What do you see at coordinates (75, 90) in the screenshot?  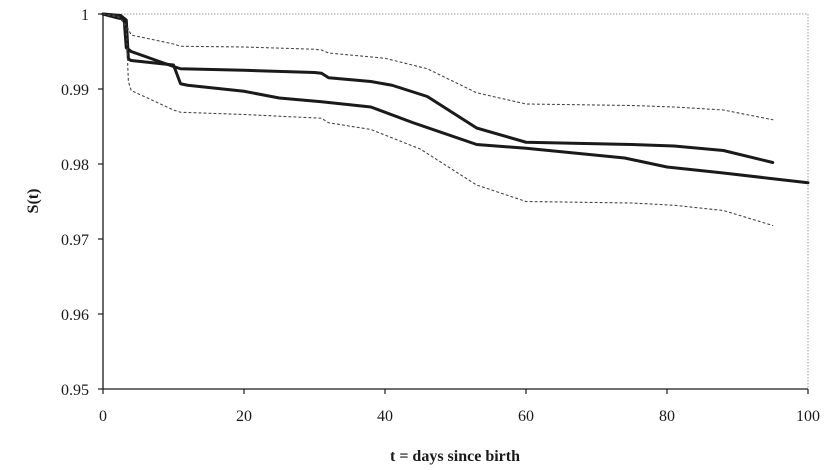 I see `y-tick-label: 0.99` at bounding box center [75, 90].